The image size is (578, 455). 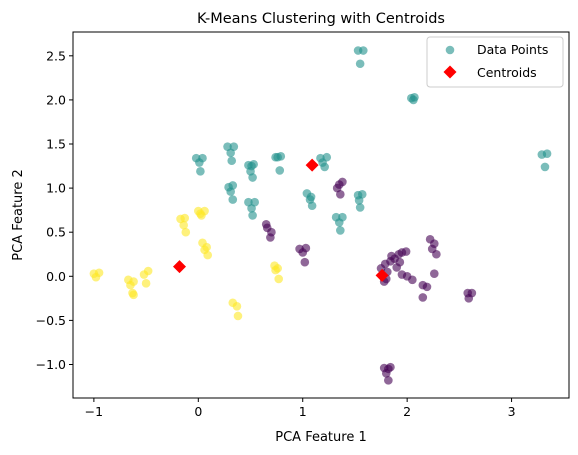 I want to click on x-tick-label: 2, so click(x=407, y=411).